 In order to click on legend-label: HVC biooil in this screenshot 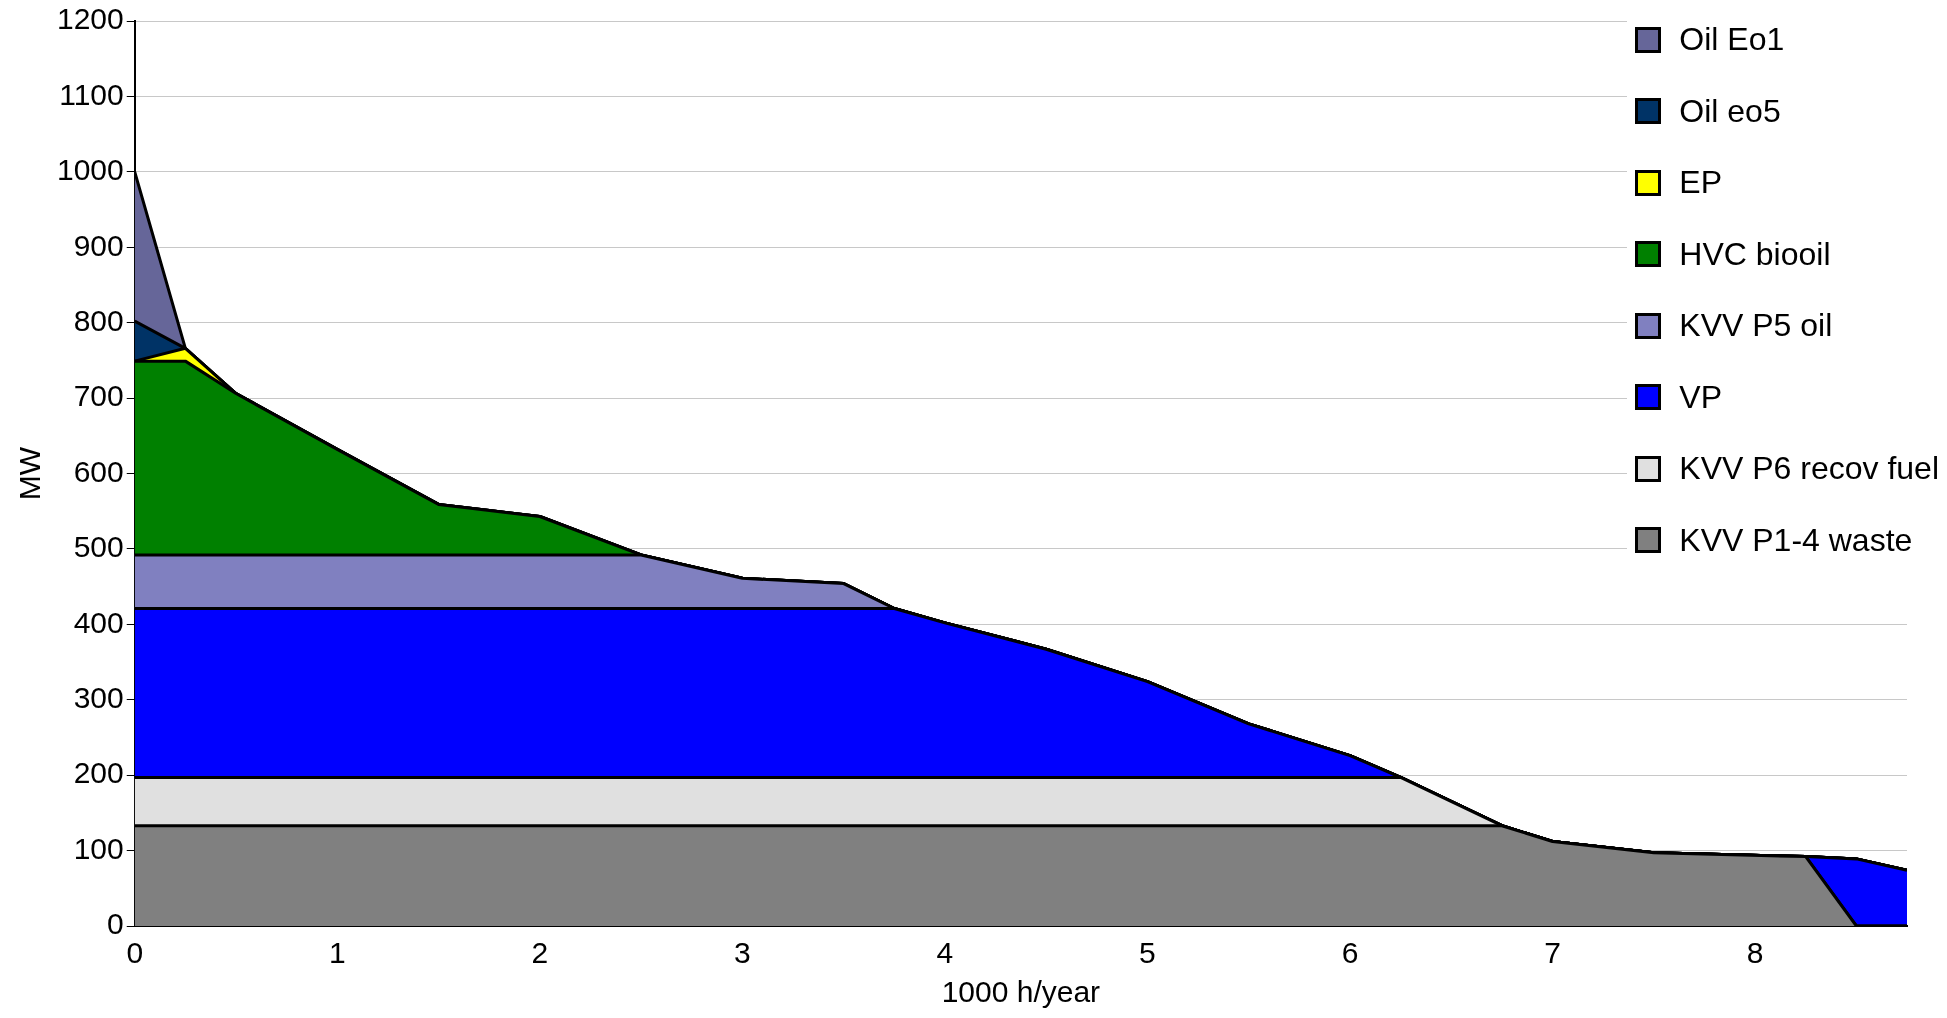, I will do `click(1755, 254)`.